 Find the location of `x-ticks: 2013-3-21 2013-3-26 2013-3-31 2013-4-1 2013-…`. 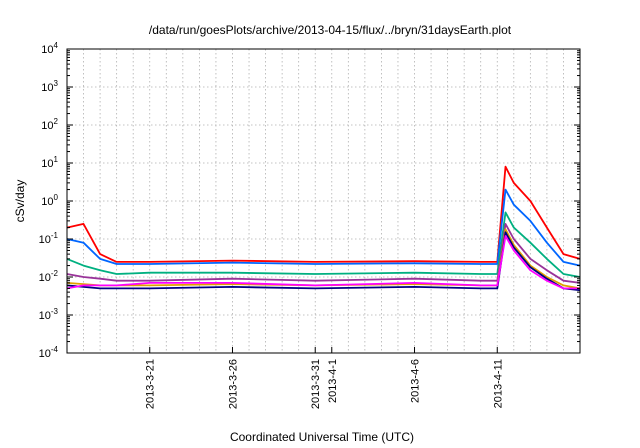

x-ticks: 2013-3-21 2013-3-26 2013-3-31 2013-4-1 2013-… is located at coordinates (324, 378).